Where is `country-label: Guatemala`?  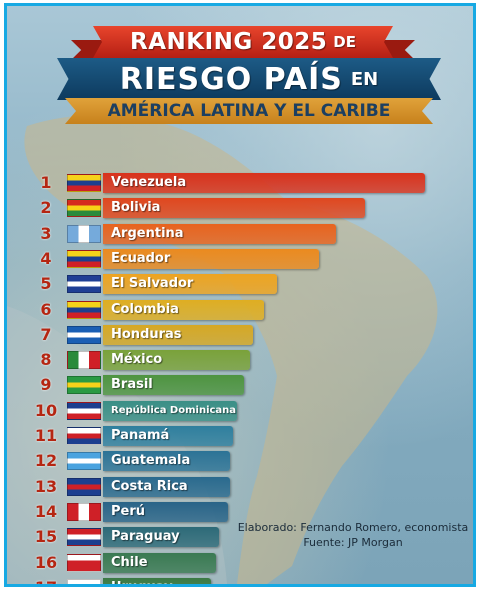
country-label: Guatemala is located at coordinates (151, 461).